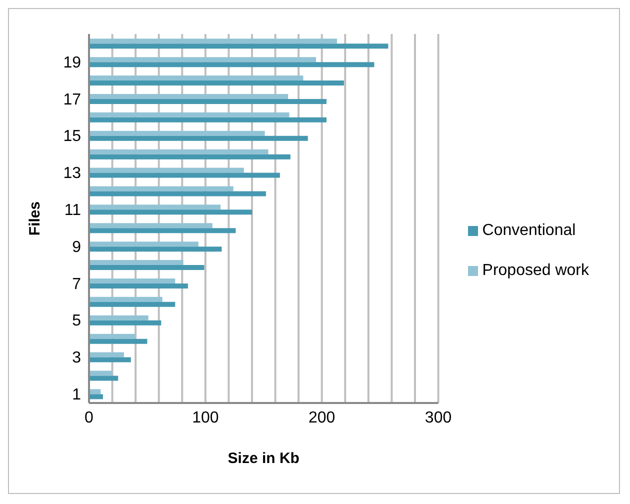  I want to click on y-tick-label: 9, so click(77, 247).